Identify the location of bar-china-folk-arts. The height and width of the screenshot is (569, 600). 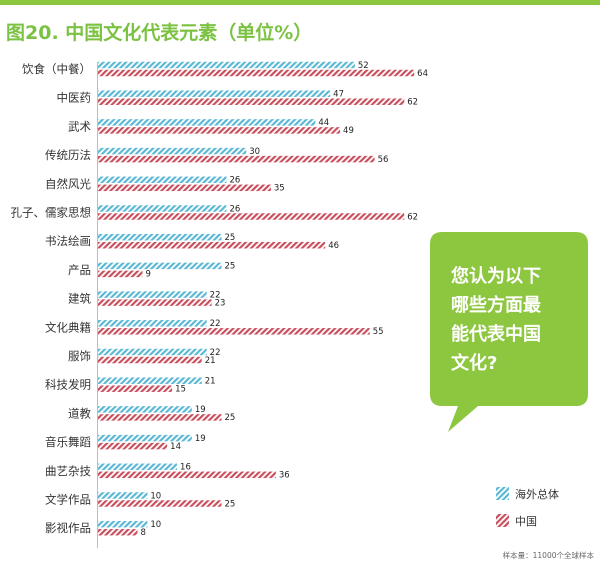
(187, 475).